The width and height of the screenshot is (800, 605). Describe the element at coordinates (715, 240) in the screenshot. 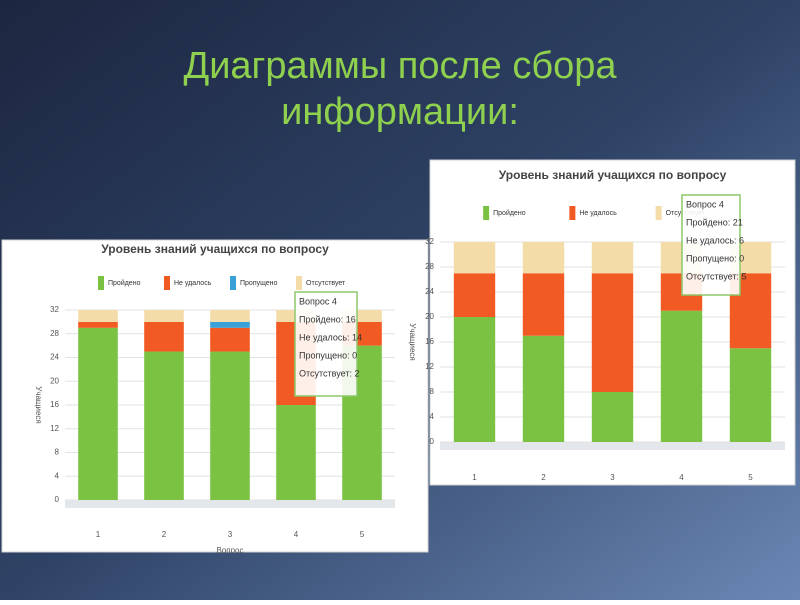

I see `tooltip-line: Не удалось: 6` at that location.